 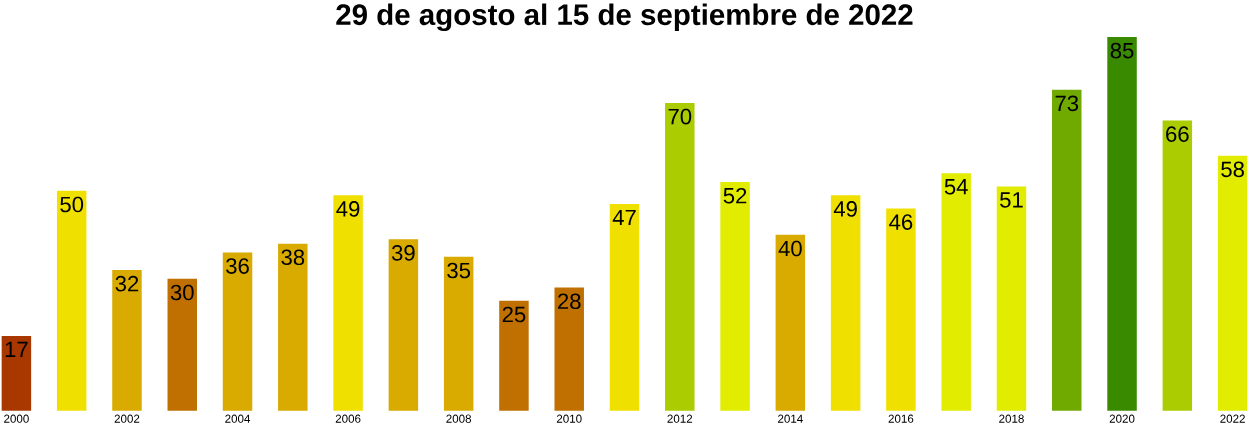 I want to click on data-label: 85, so click(x=1122, y=50).